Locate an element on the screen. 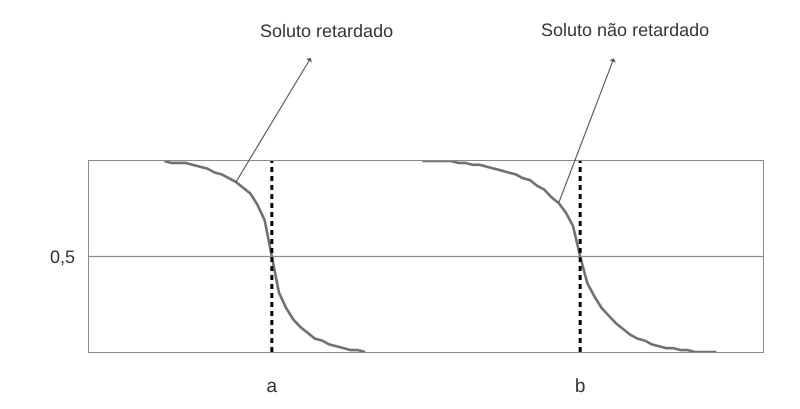 The height and width of the screenshot is (409, 800). text: Soluto retardado is located at coordinates (327, 31).